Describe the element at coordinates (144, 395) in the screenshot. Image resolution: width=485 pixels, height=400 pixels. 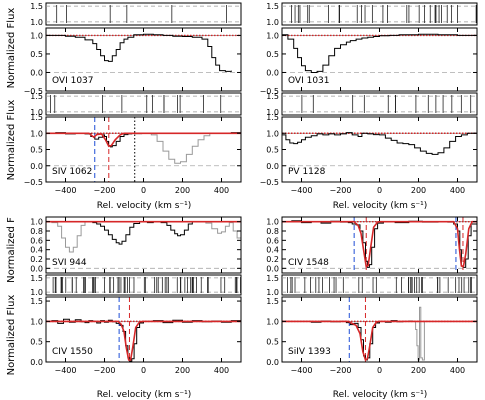
I see `x-axis-label-left-bottom: Rel. velocity (km s⁻¹)` at that location.